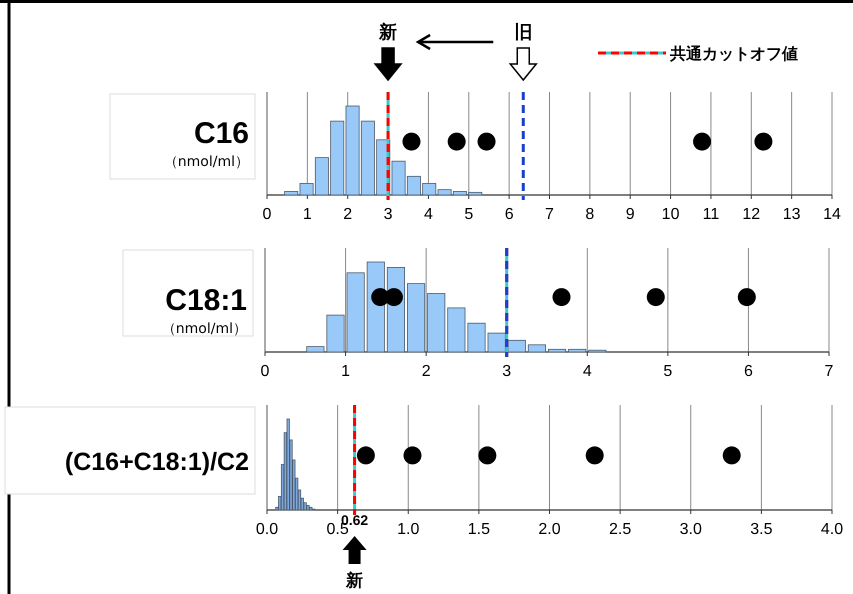 Image resolution: width=853 pixels, height=594 pixels. I want to click on x-tick-label: 11, so click(711, 214).